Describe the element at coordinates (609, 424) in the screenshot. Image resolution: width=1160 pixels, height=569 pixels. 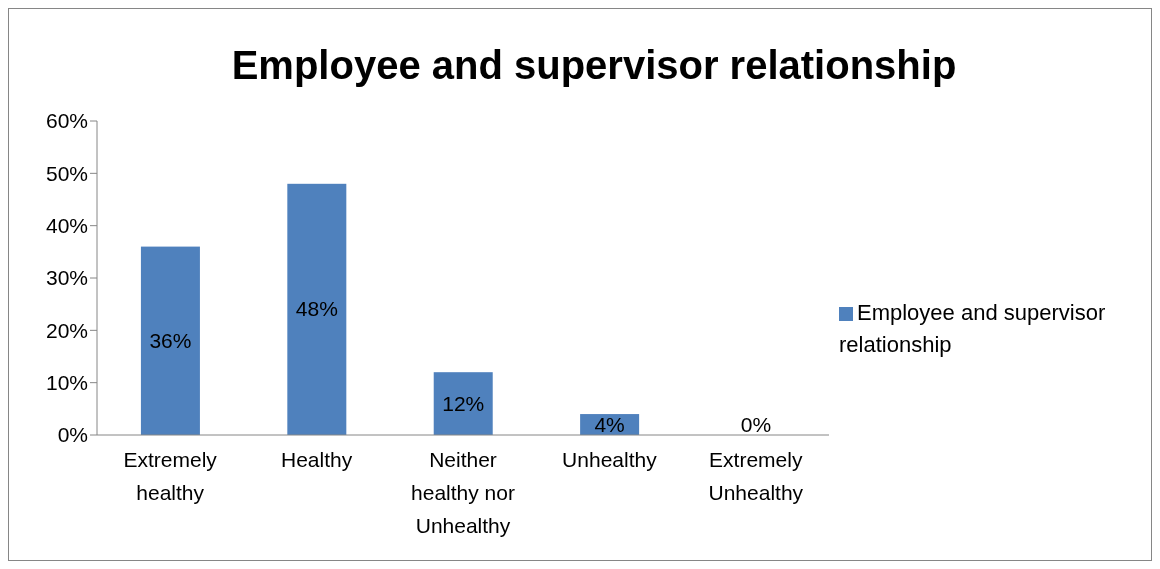
I see `data-label: 4%` at that location.